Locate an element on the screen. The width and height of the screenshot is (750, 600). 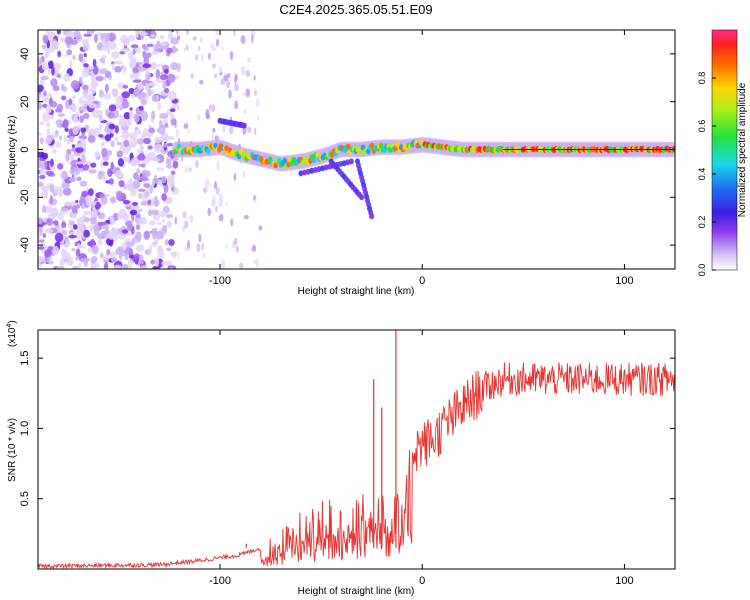
spectrogram-y-tick-label: -20 is located at coordinates (25, 197).